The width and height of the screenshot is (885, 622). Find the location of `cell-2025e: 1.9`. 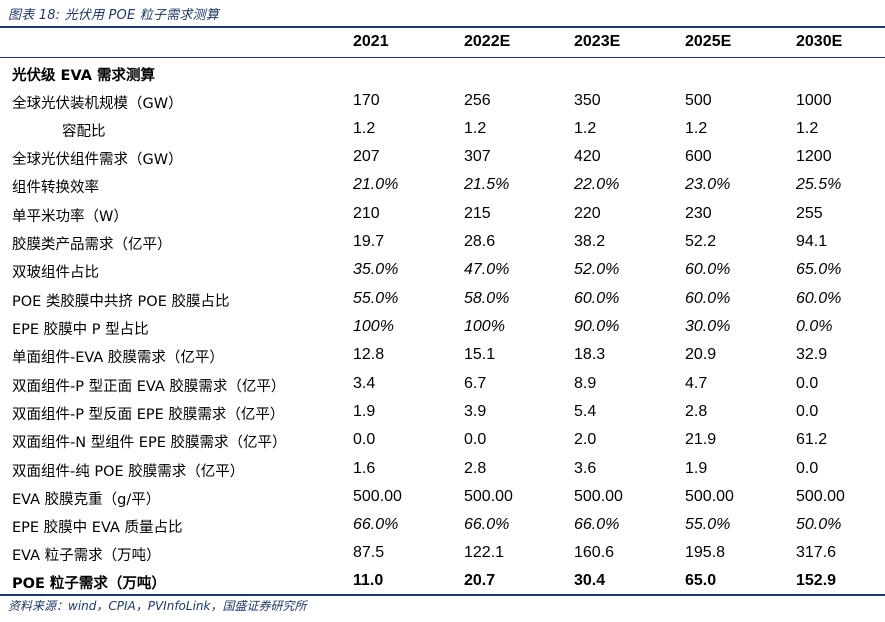

cell-2025e: 1.9 is located at coordinates (696, 468).